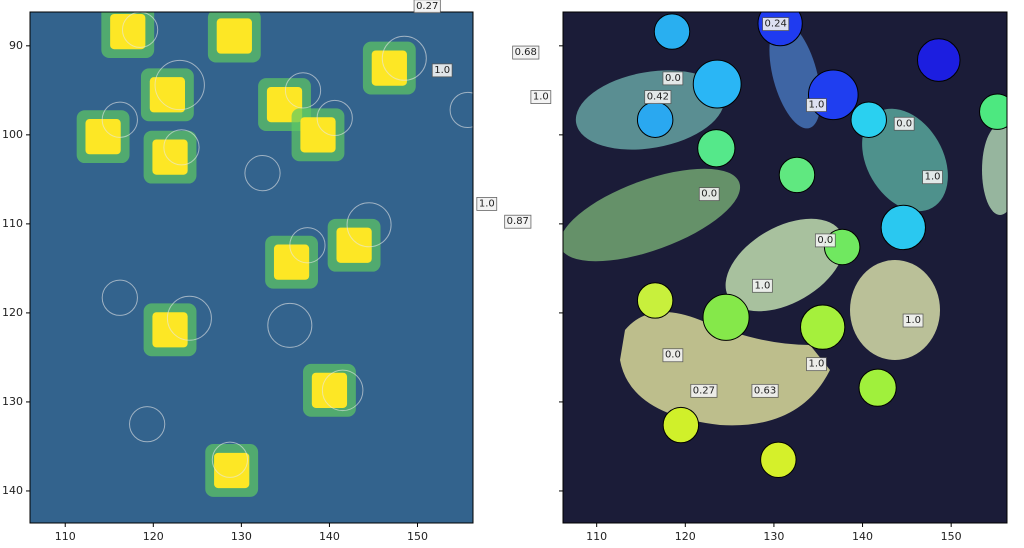 This screenshot has width=1024, height=548. Describe the element at coordinates (12, 401) in the screenshot. I see `y-tick-label: 130` at that location.